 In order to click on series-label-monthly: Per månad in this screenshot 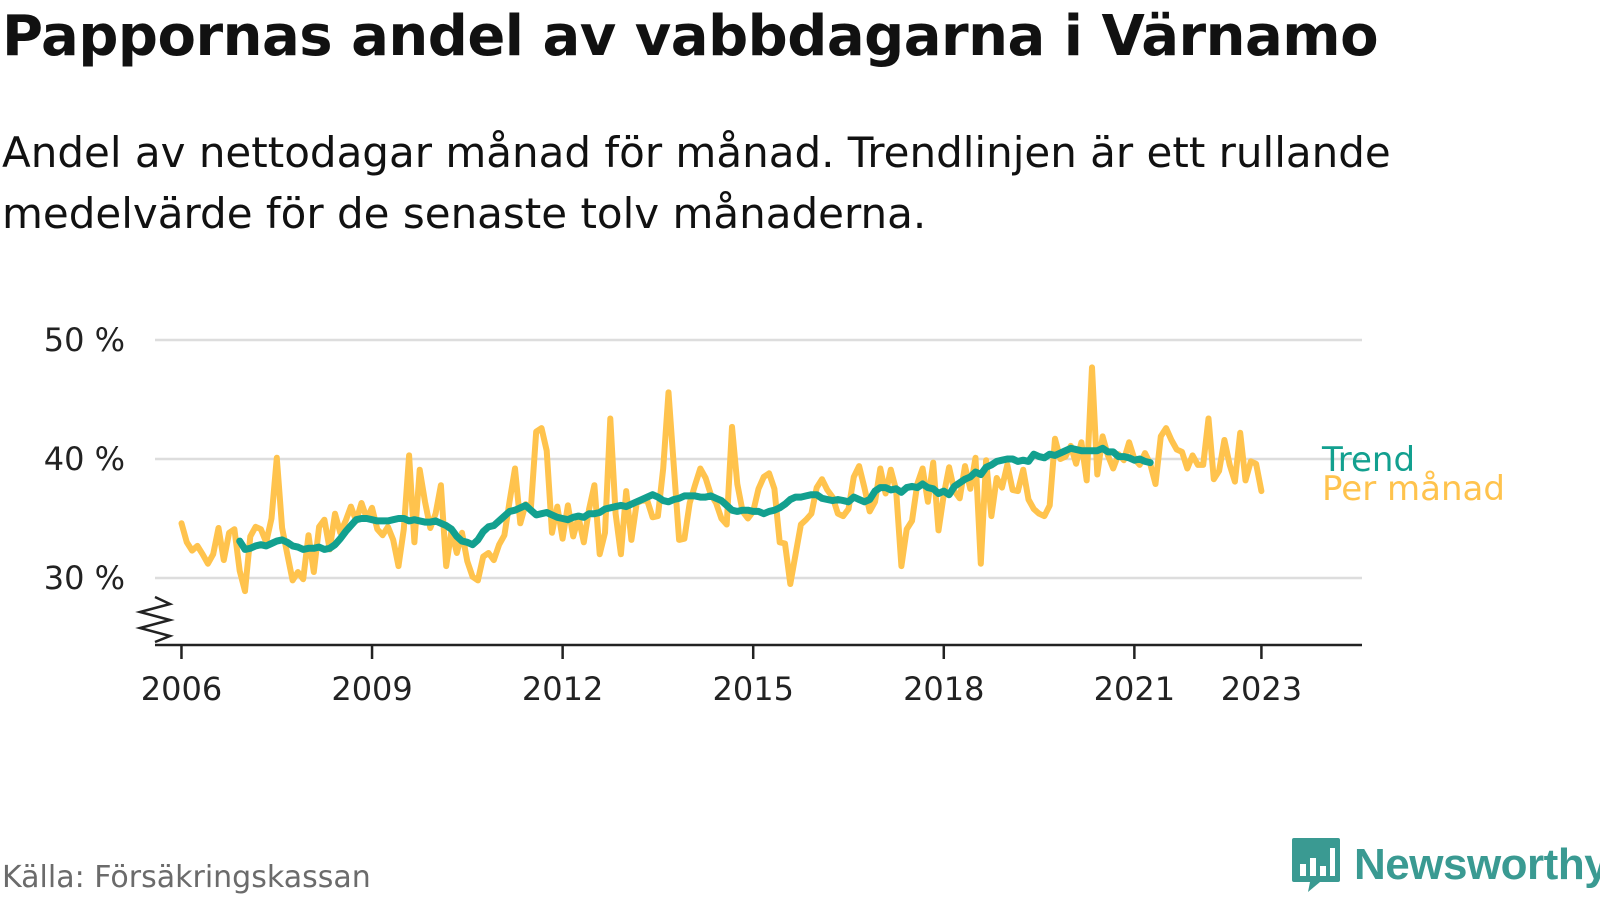, I will do `click(1413, 489)`.